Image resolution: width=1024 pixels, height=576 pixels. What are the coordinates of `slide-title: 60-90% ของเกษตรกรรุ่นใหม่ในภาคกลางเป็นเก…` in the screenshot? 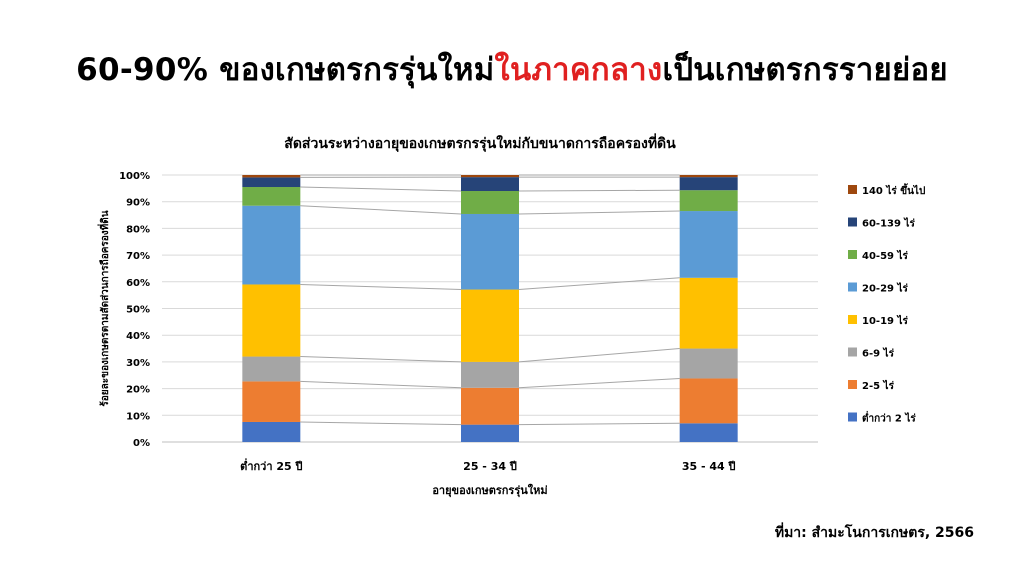 It's located at (512, 69).